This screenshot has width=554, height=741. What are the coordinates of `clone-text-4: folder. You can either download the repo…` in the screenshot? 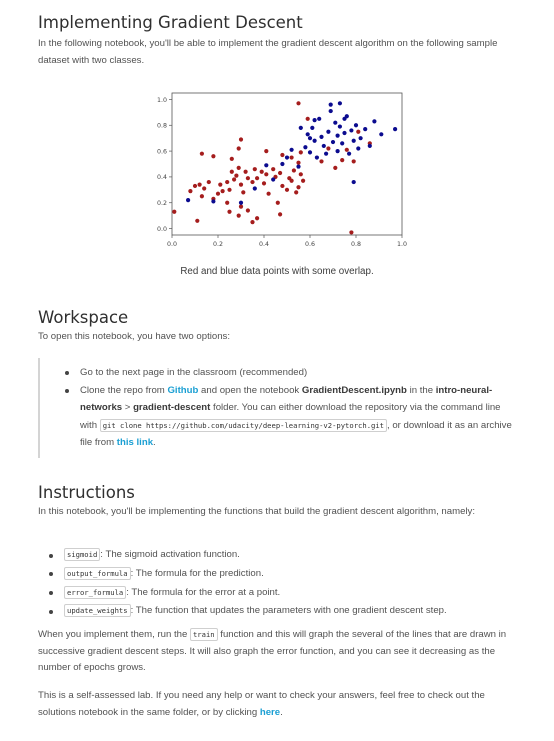 It's located at (290, 416).